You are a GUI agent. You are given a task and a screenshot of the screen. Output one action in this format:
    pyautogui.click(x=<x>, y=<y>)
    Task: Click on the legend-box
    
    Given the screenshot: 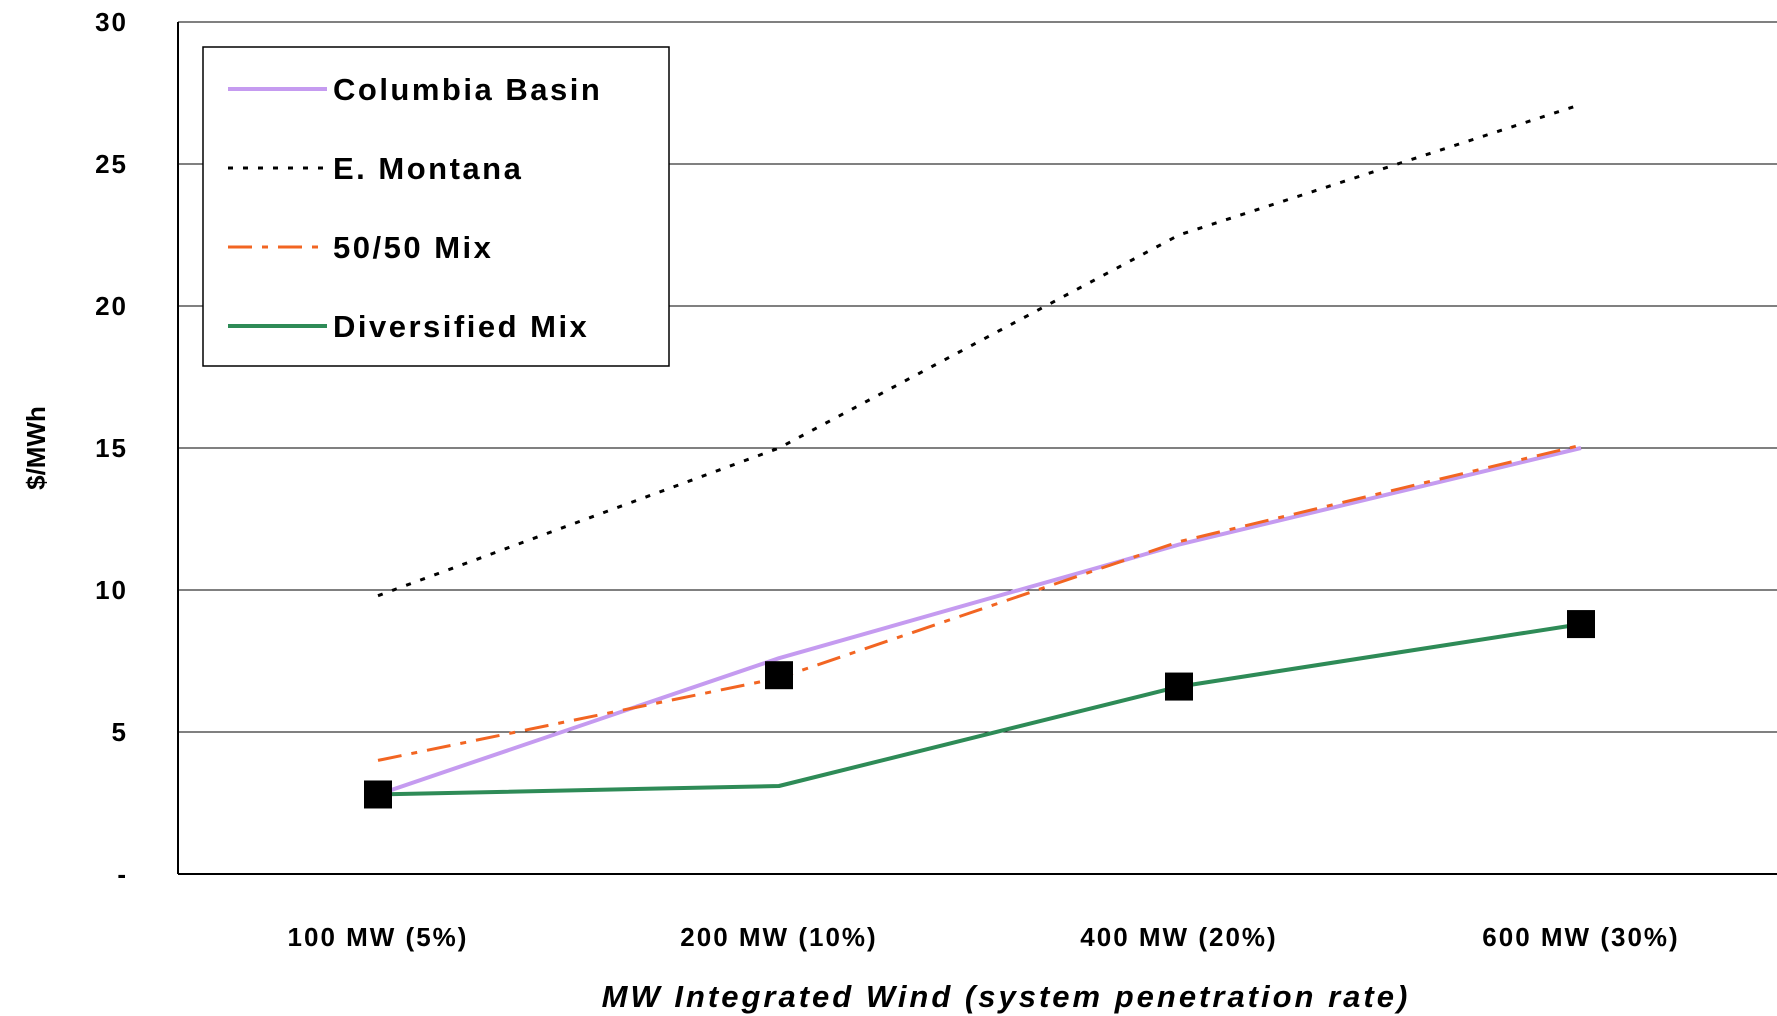 What is the action you would take?
    pyautogui.click(x=436, y=206)
    